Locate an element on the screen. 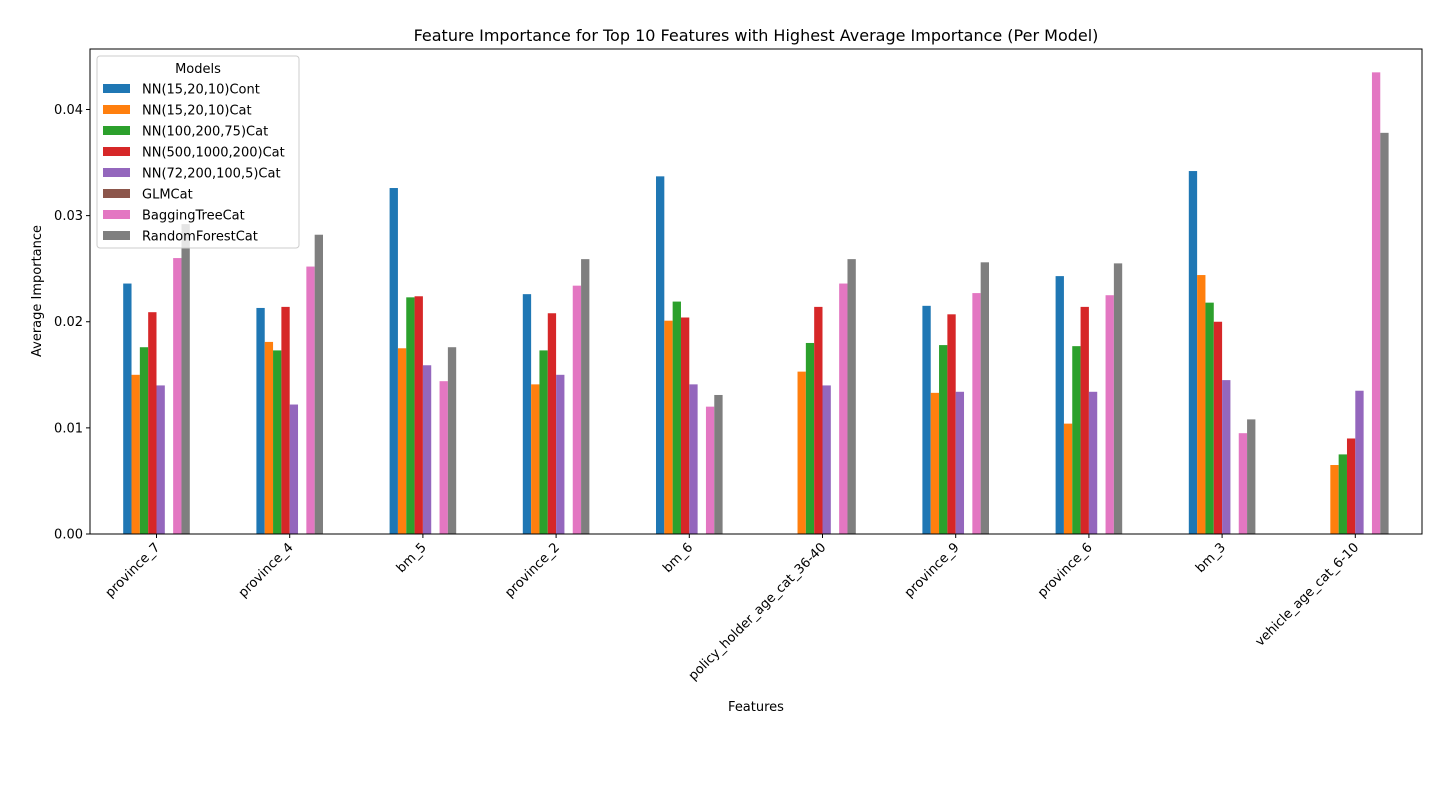 The width and height of the screenshot is (1440, 796). bar-NN(100,200,75)Cat-bm_6 is located at coordinates (676, 417).